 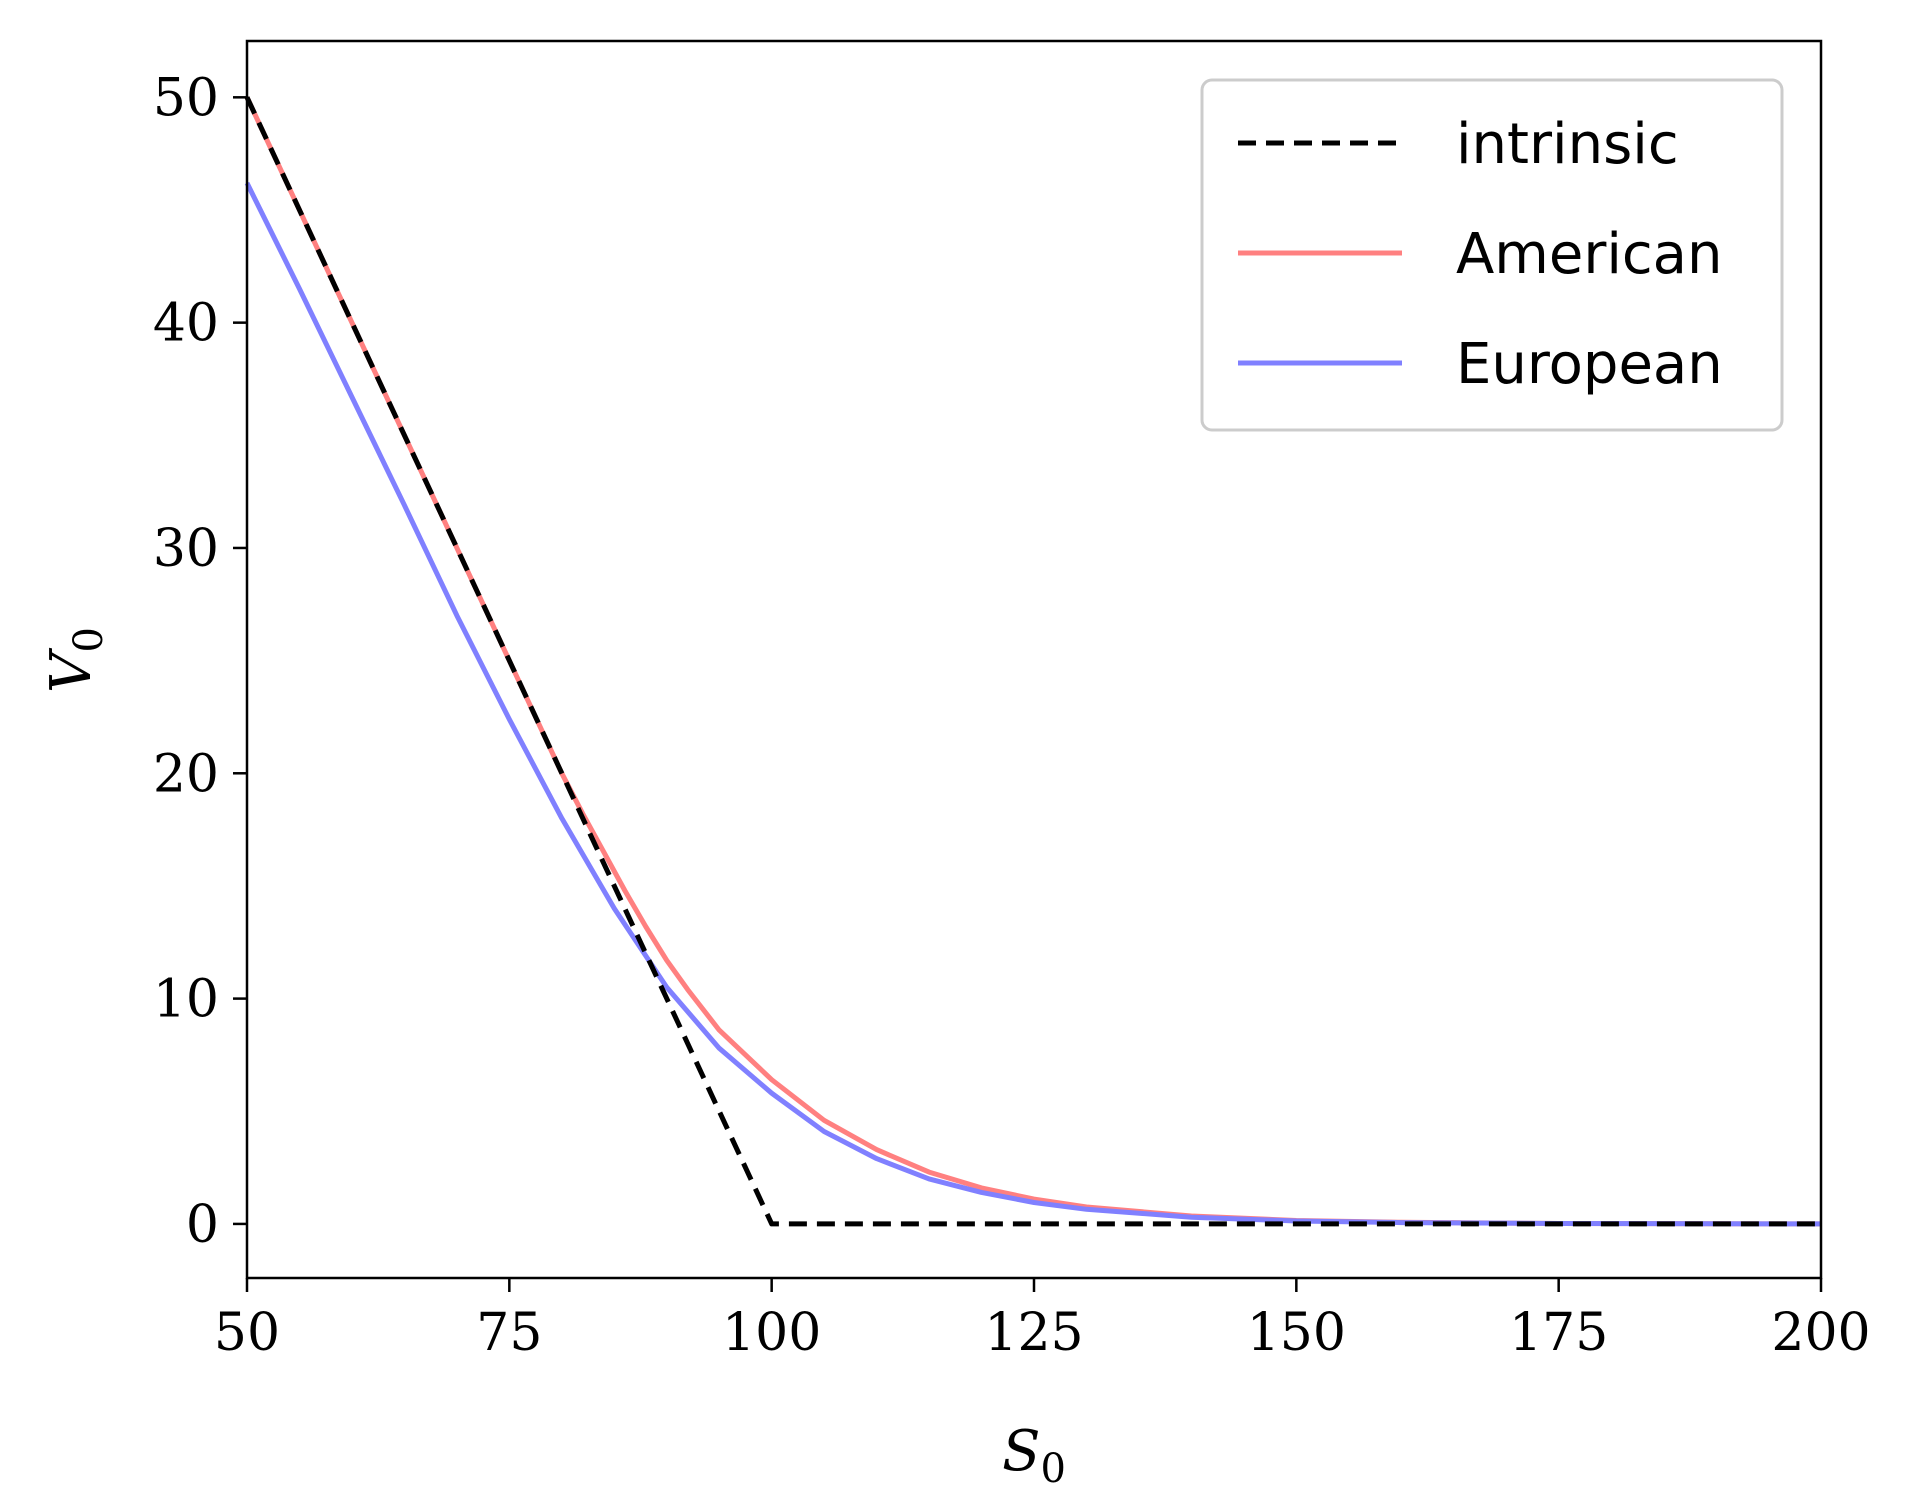 I want to click on x-axis: 50 75 100 125 150 175 200, so click(x=1042, y=1320).